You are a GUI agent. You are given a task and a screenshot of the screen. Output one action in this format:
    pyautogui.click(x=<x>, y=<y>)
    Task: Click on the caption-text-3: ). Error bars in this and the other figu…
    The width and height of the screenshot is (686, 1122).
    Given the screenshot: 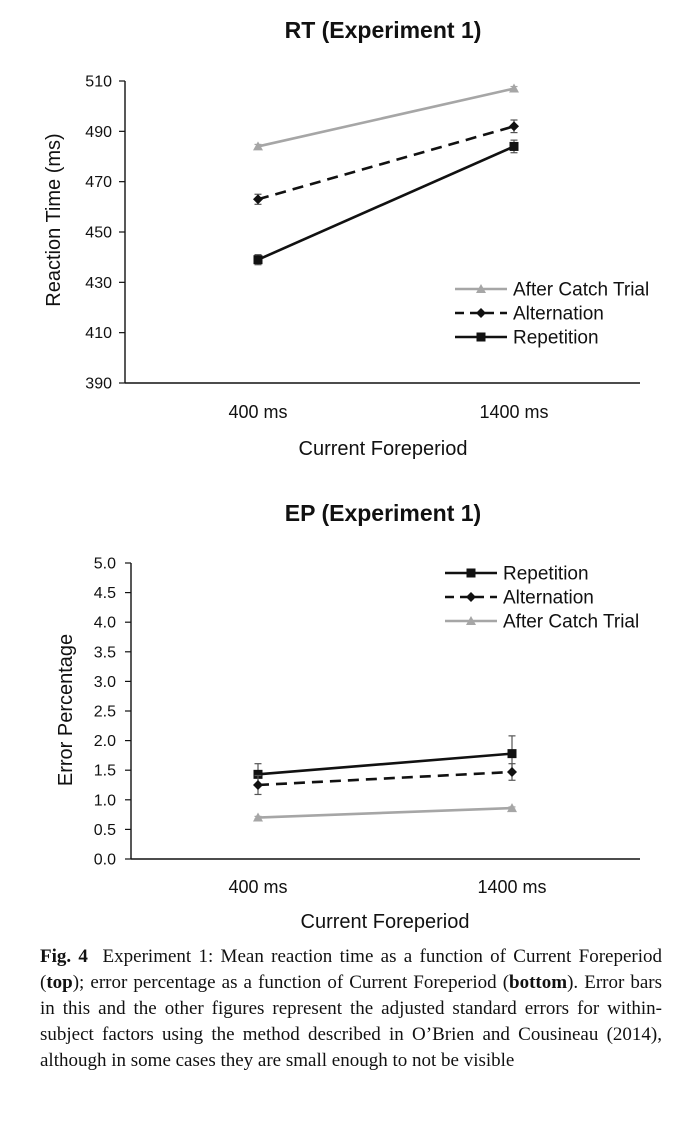 What is the action you would take?
    pyautogui.click(x=351, y=1021)
    